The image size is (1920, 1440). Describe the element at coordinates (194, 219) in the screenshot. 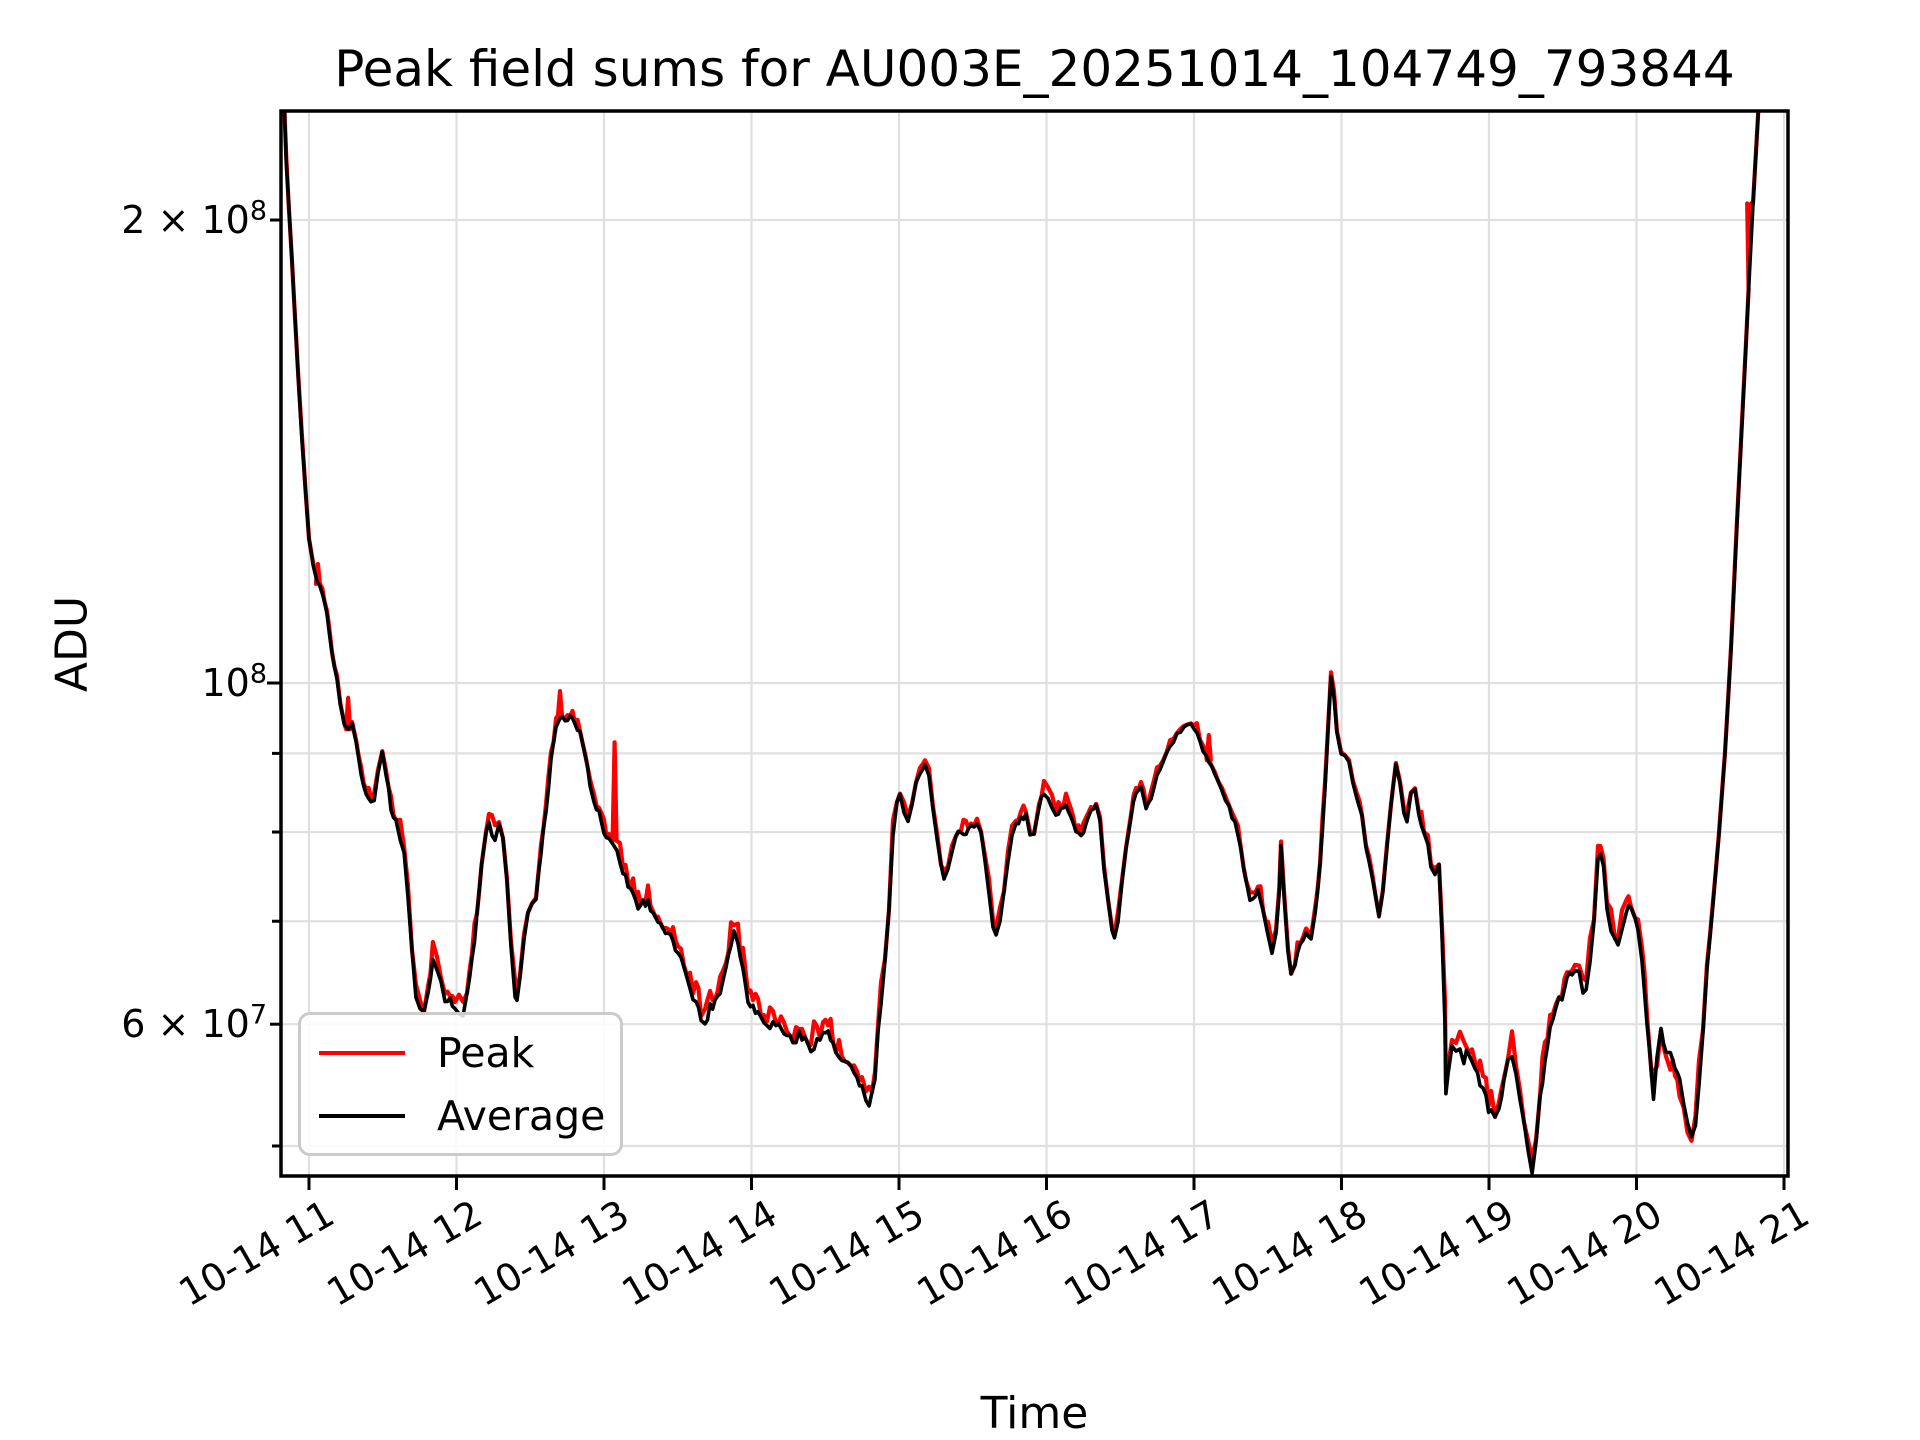

I see `y-tick-label: 2 × 108` at that location.